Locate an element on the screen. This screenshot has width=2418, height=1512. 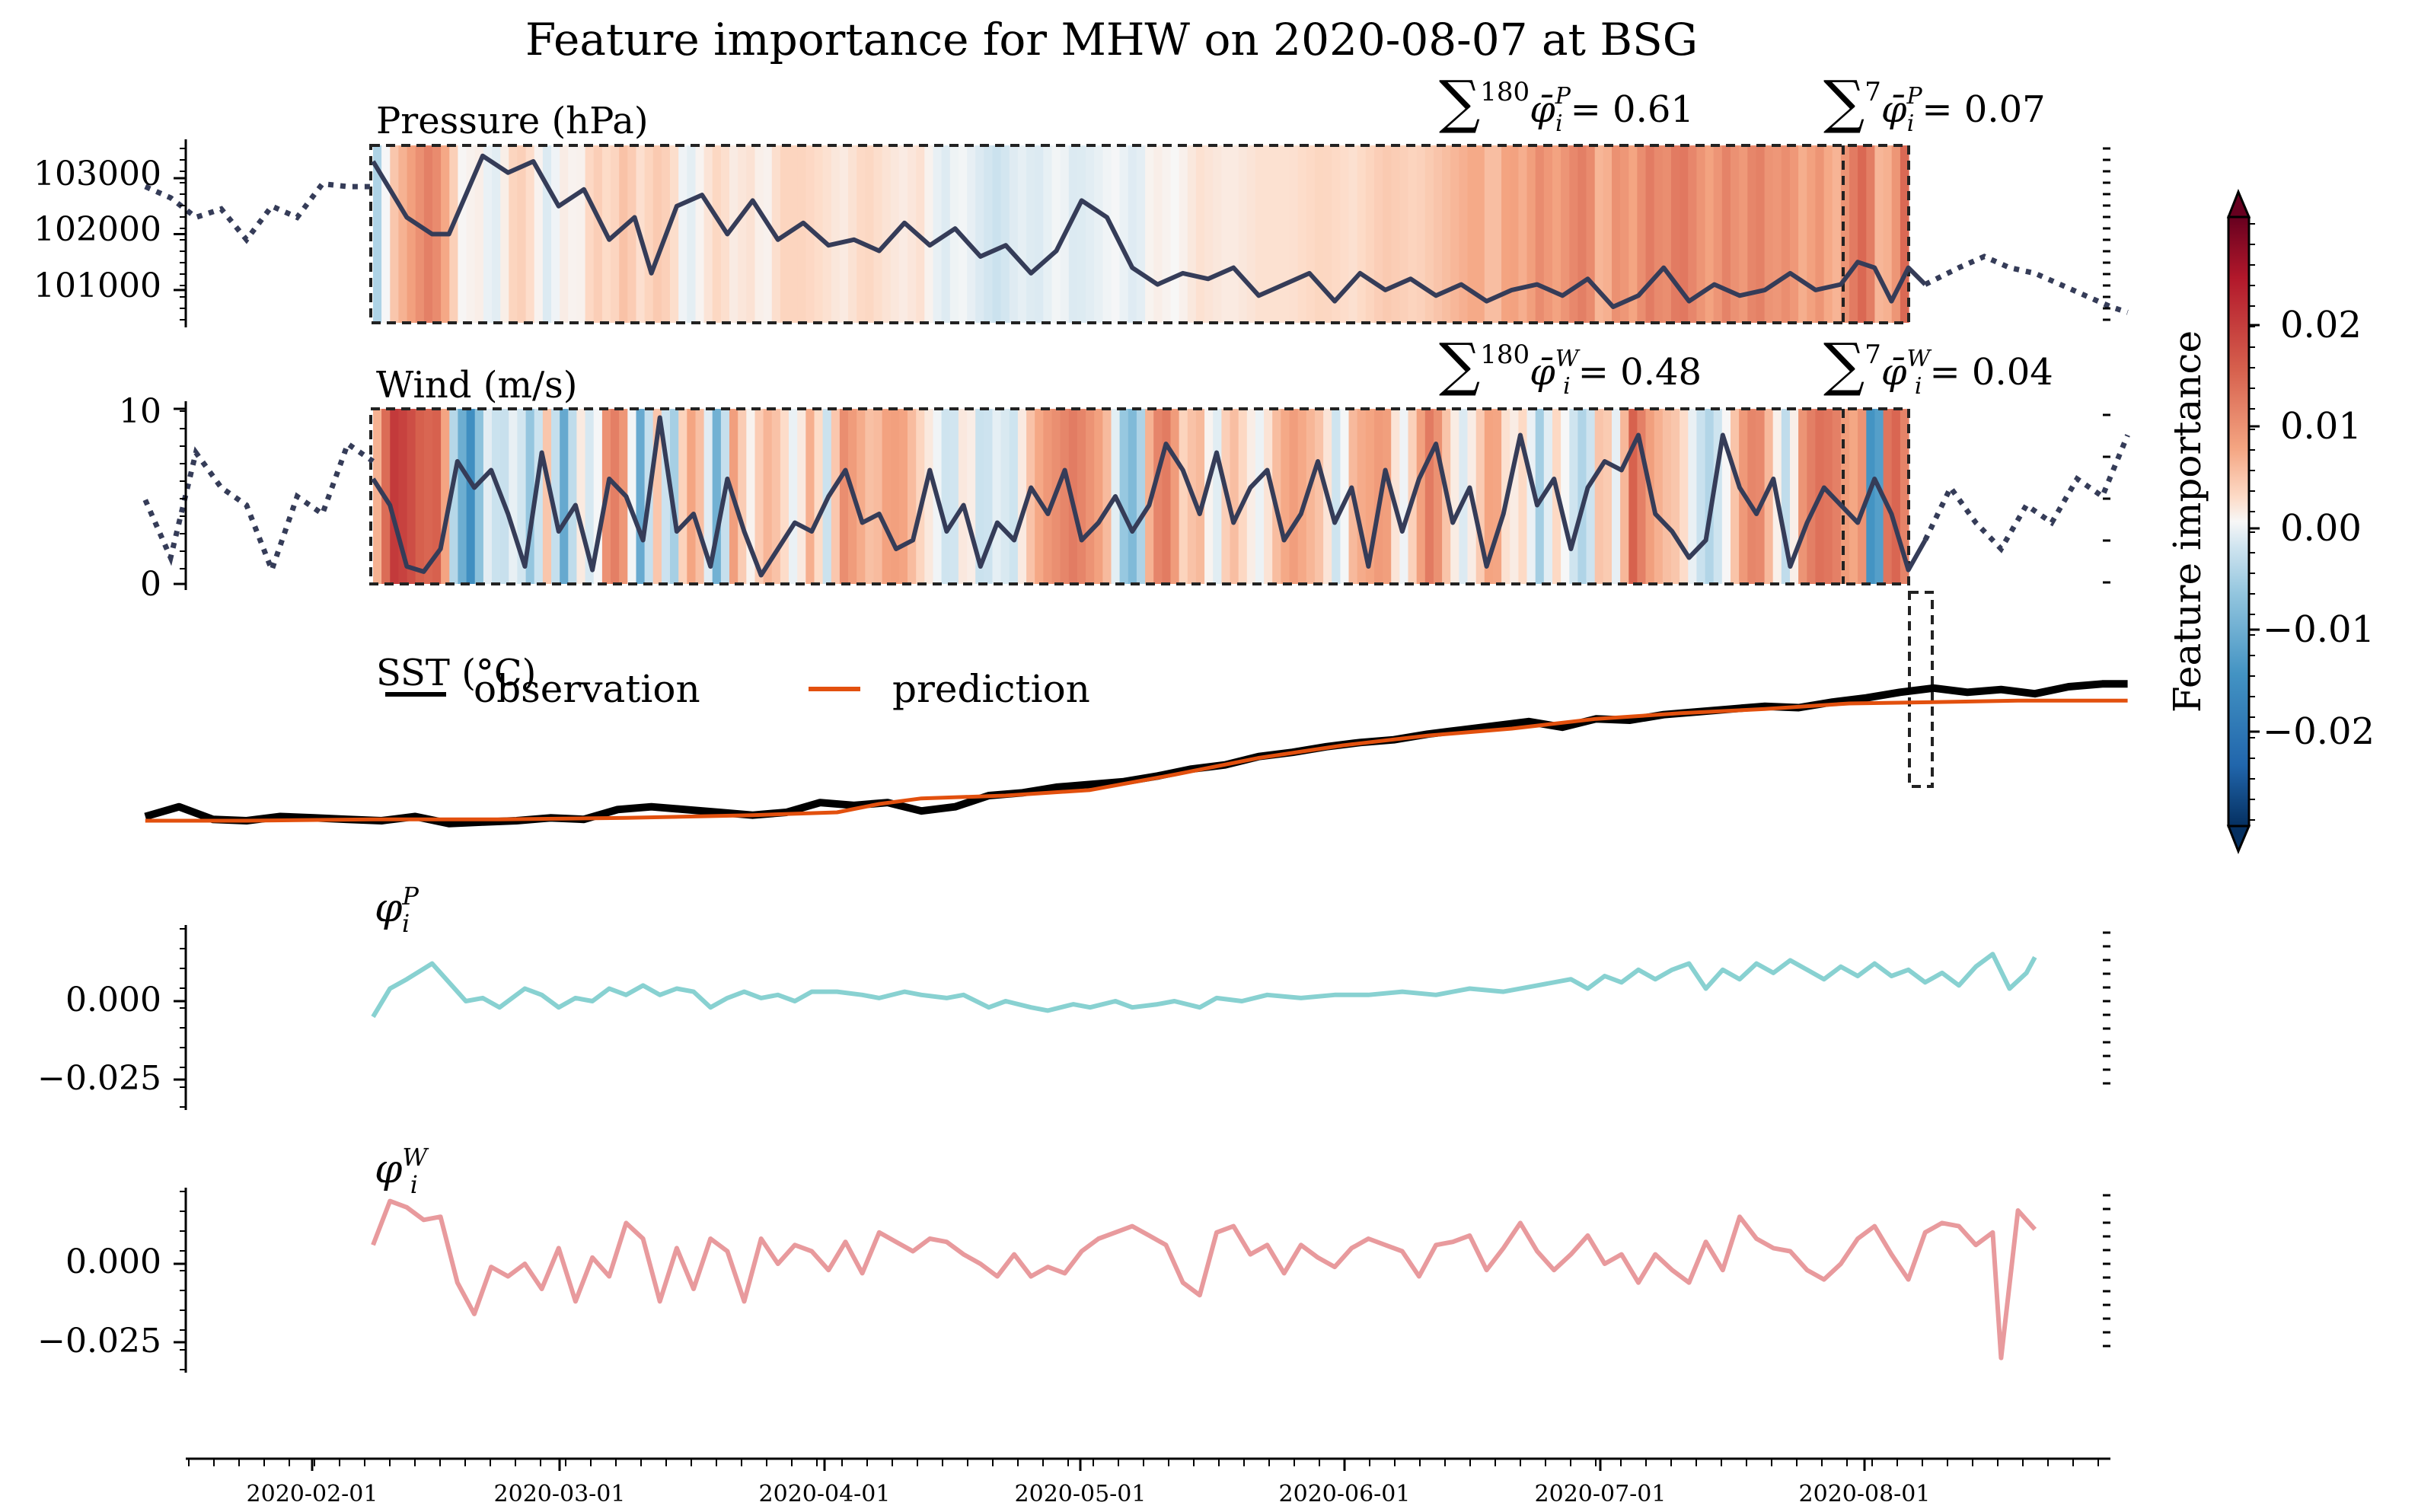
colorbar-tick-label: 0.02 is located at coordinates (2321, 325).